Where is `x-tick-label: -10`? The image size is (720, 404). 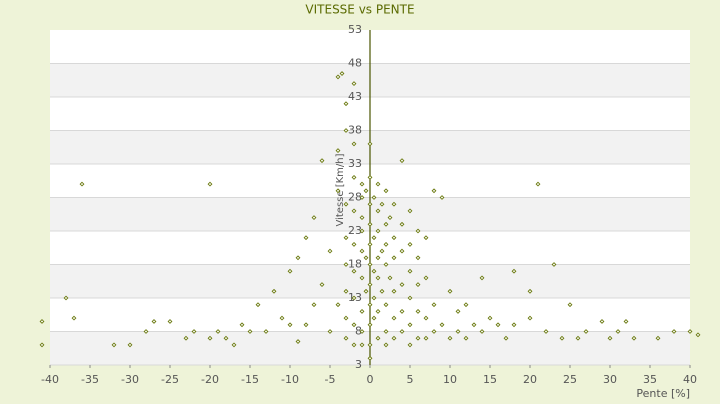
x-tick-label: -10 is located at coordinates (290, 379).